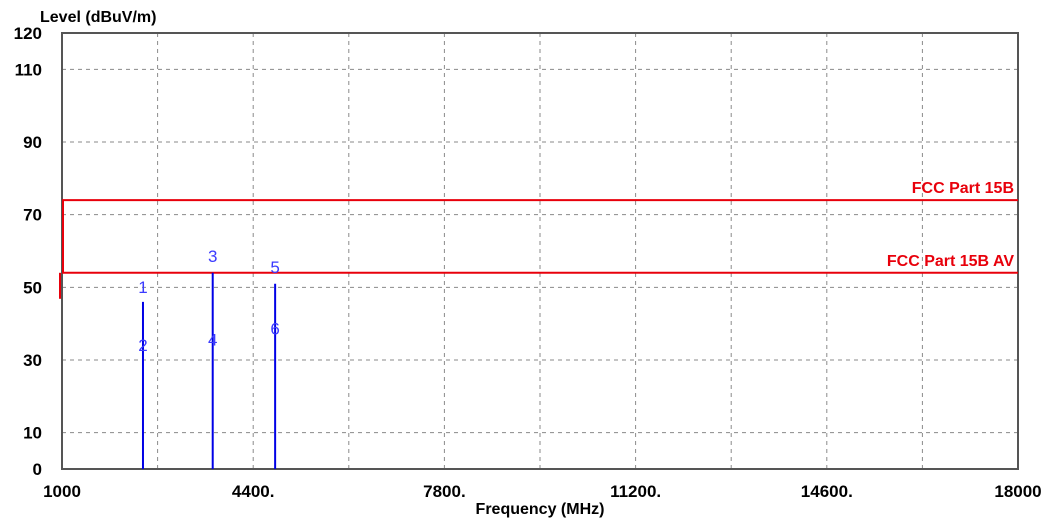  Describe the element at coordinates (98, 17) in the screenshot. I see `y-axis-label: Level (dBuV/m)` at that location.